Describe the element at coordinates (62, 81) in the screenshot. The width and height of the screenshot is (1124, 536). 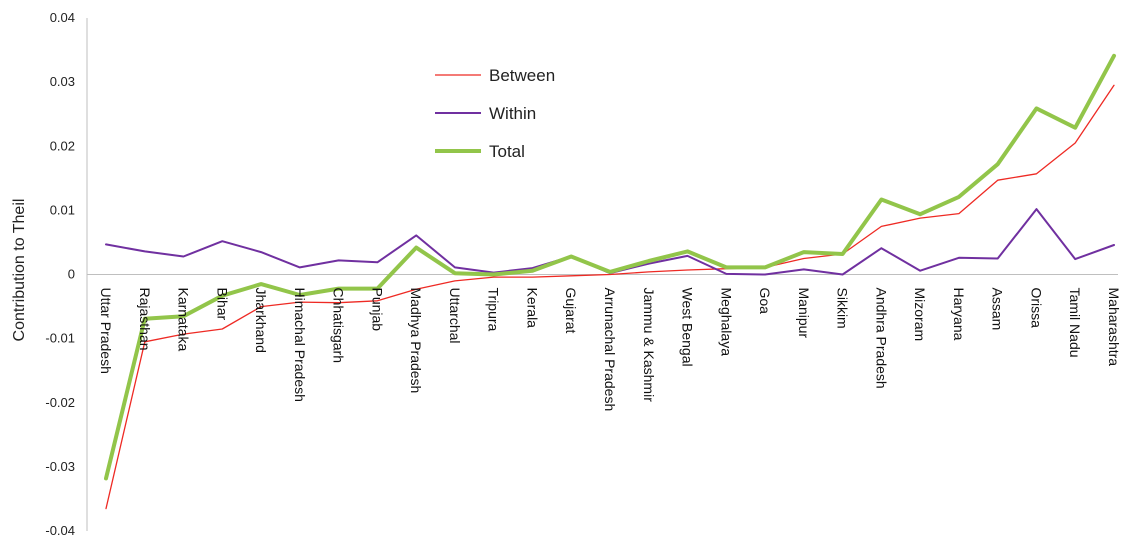
I see `y-tick-label: 0.03` at that location.